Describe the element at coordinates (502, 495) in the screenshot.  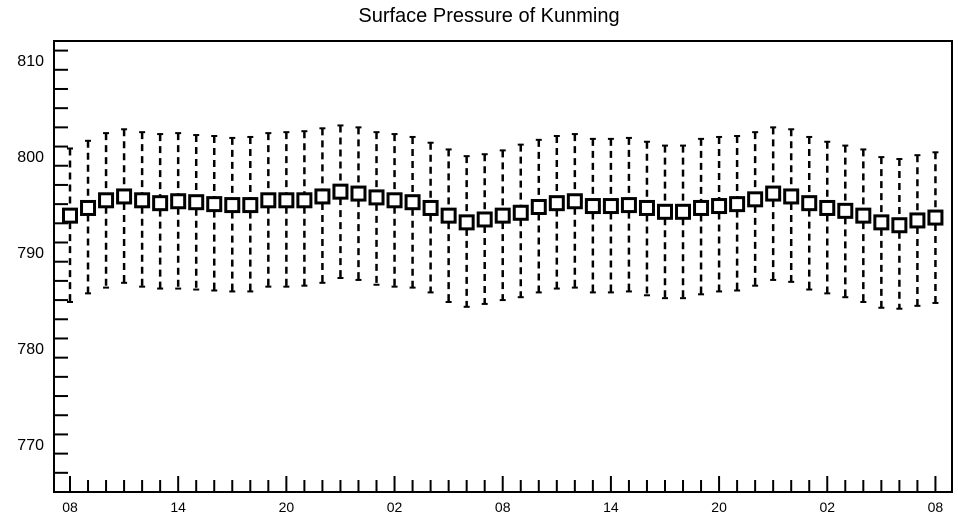
I see `x-axis: 08 14 20 02 08 14 20 02 08` at that location.